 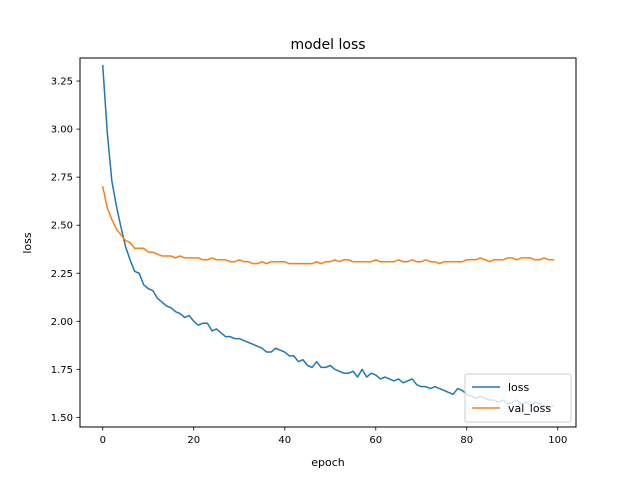 I want to click on y-tick-label: 1.75, so click(x=62, y=370).